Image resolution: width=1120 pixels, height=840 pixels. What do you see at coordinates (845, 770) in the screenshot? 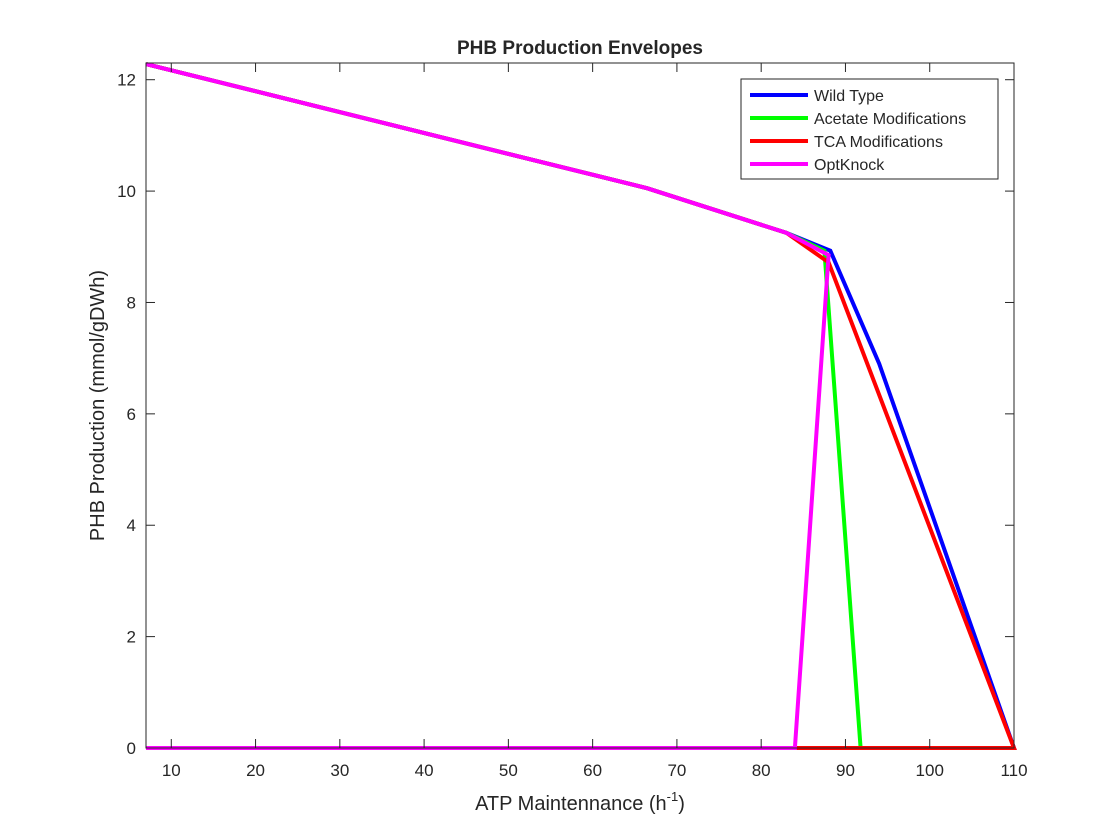
I see `x-tick-label: 90` at bounding box center [845, 770].